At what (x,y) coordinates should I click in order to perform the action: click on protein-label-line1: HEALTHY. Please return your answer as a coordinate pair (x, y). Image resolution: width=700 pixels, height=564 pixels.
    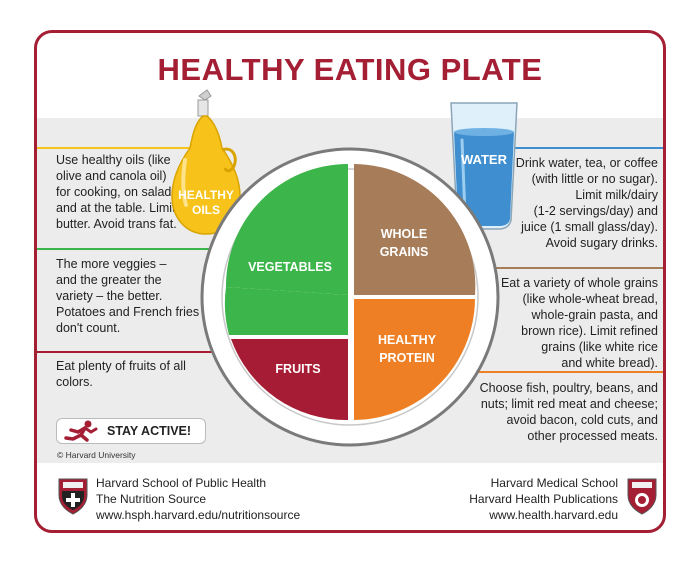
    Looking at the image, I should click on (407, 340).